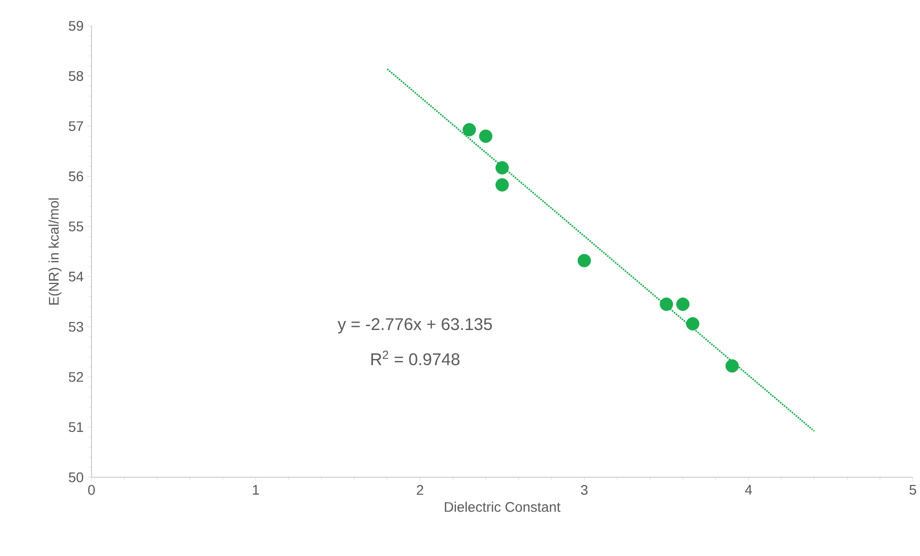 Image resolution: width=920 pixels, height=556 pixels. Describe the element at coordinates (76, 477) in the screenshot. I see `y-tick-label: 50` at that location.